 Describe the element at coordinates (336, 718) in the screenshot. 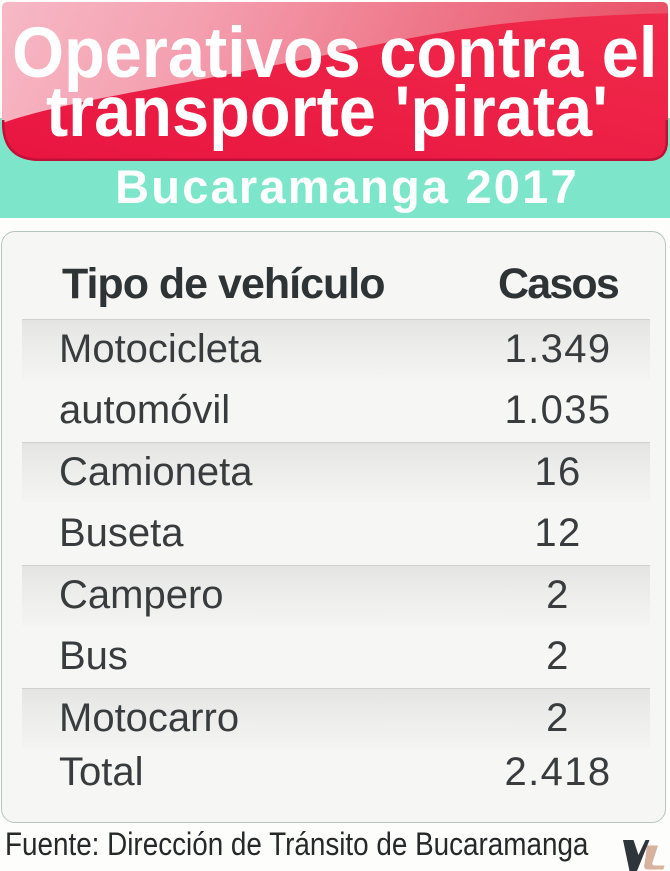

I see `table-row: Motocarro 2` at that location.